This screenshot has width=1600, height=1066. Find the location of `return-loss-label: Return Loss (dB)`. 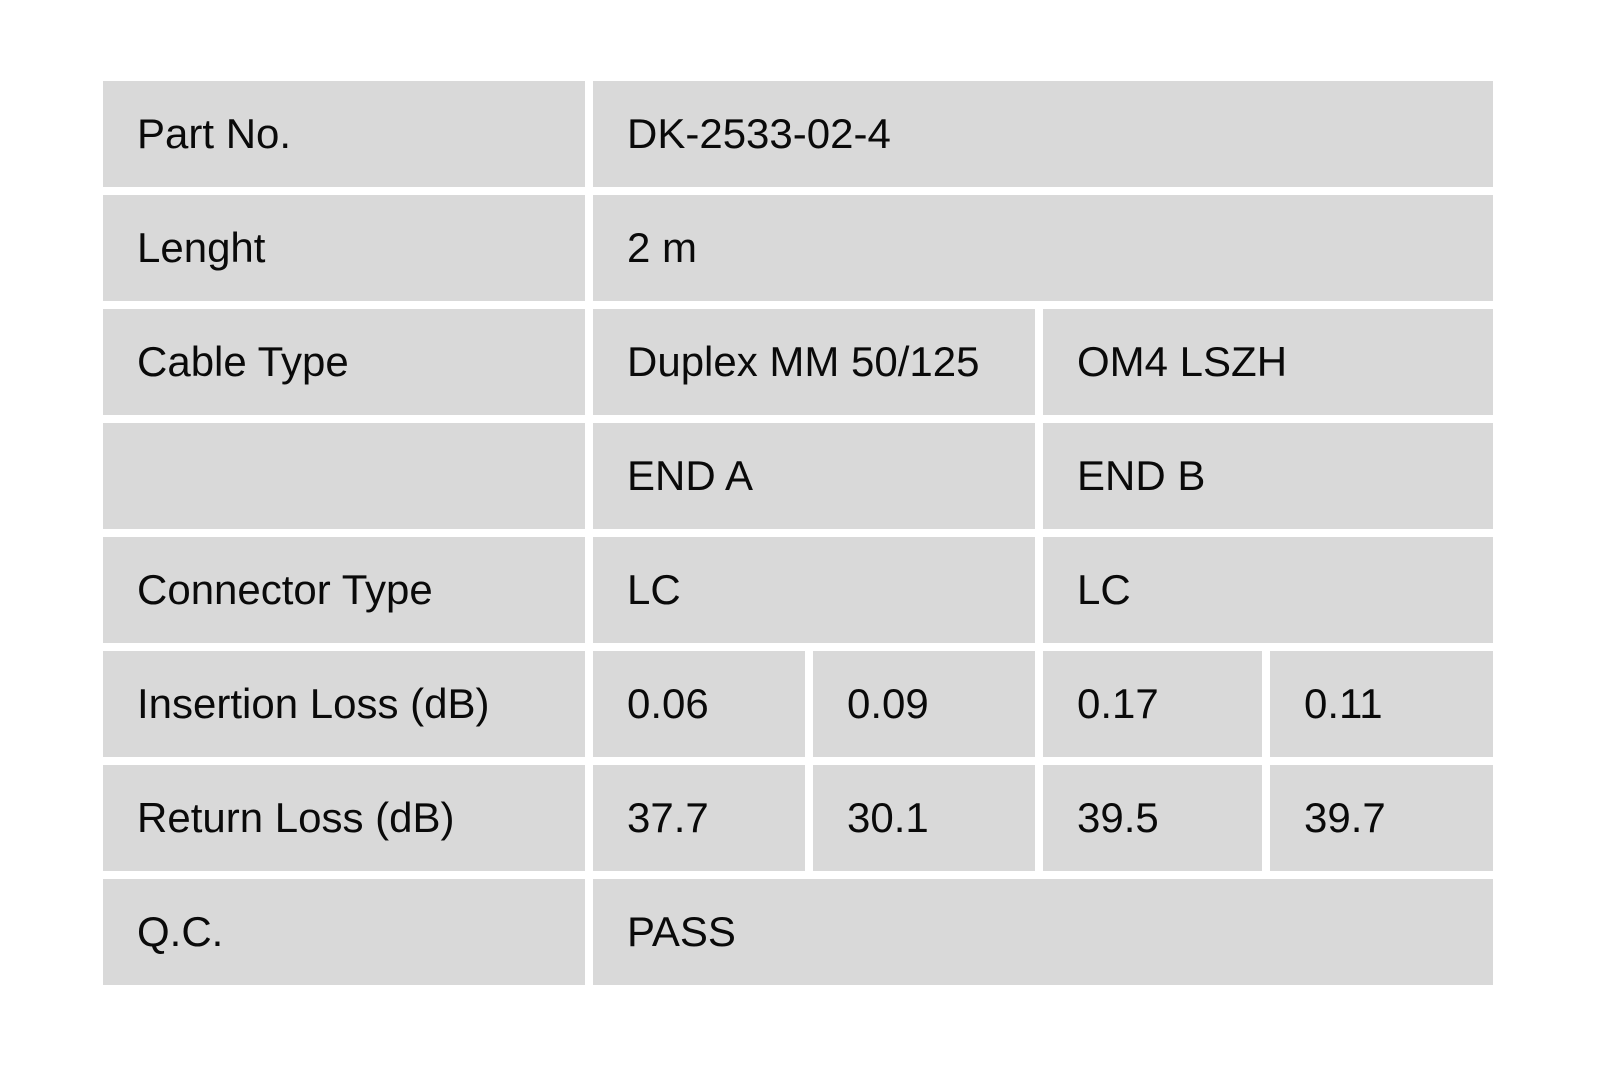

return-loss-label: Return Loss (dB) is located at coordinates (344, 818).